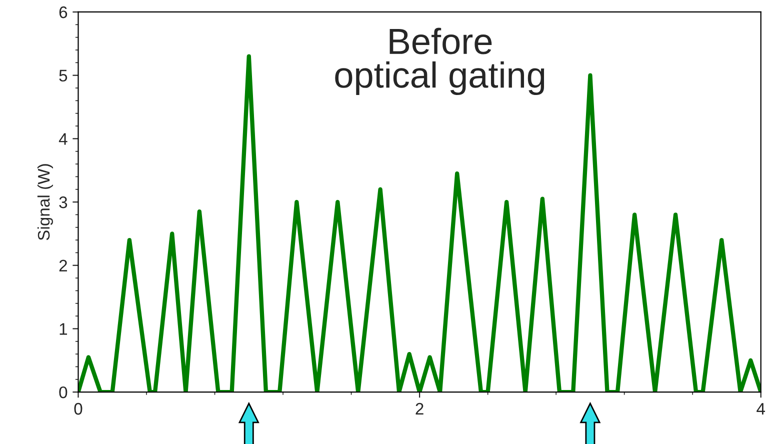 The width and height of the screenshot is (767, 444). I want to click on x-tick-label: 4, so click(761, 409).